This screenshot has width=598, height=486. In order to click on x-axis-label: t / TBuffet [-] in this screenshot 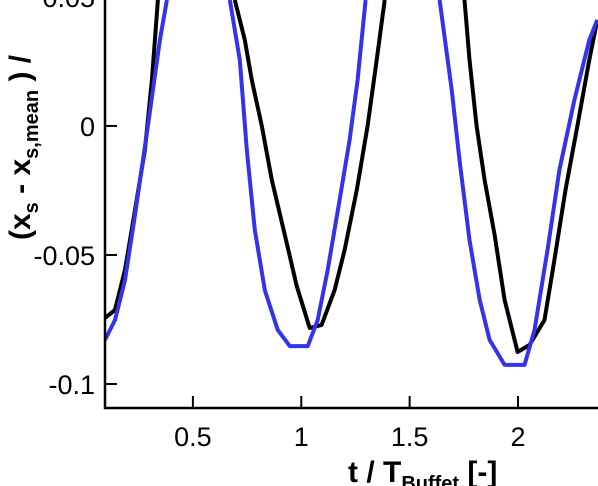, I will do `click(422, 471)`.